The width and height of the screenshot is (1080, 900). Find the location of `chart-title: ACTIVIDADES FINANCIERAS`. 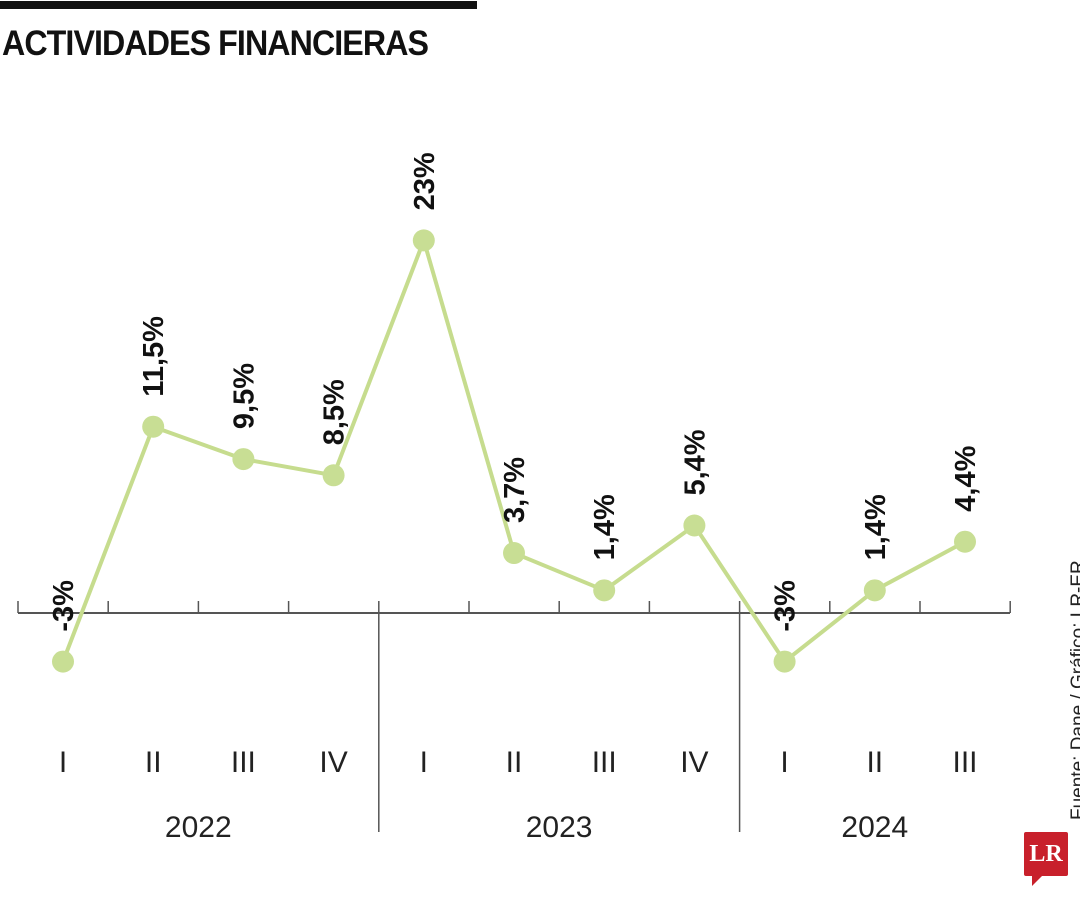

chart-title: ACTIVIDADES FINANCIERAS is located at coordinates (215, 43).